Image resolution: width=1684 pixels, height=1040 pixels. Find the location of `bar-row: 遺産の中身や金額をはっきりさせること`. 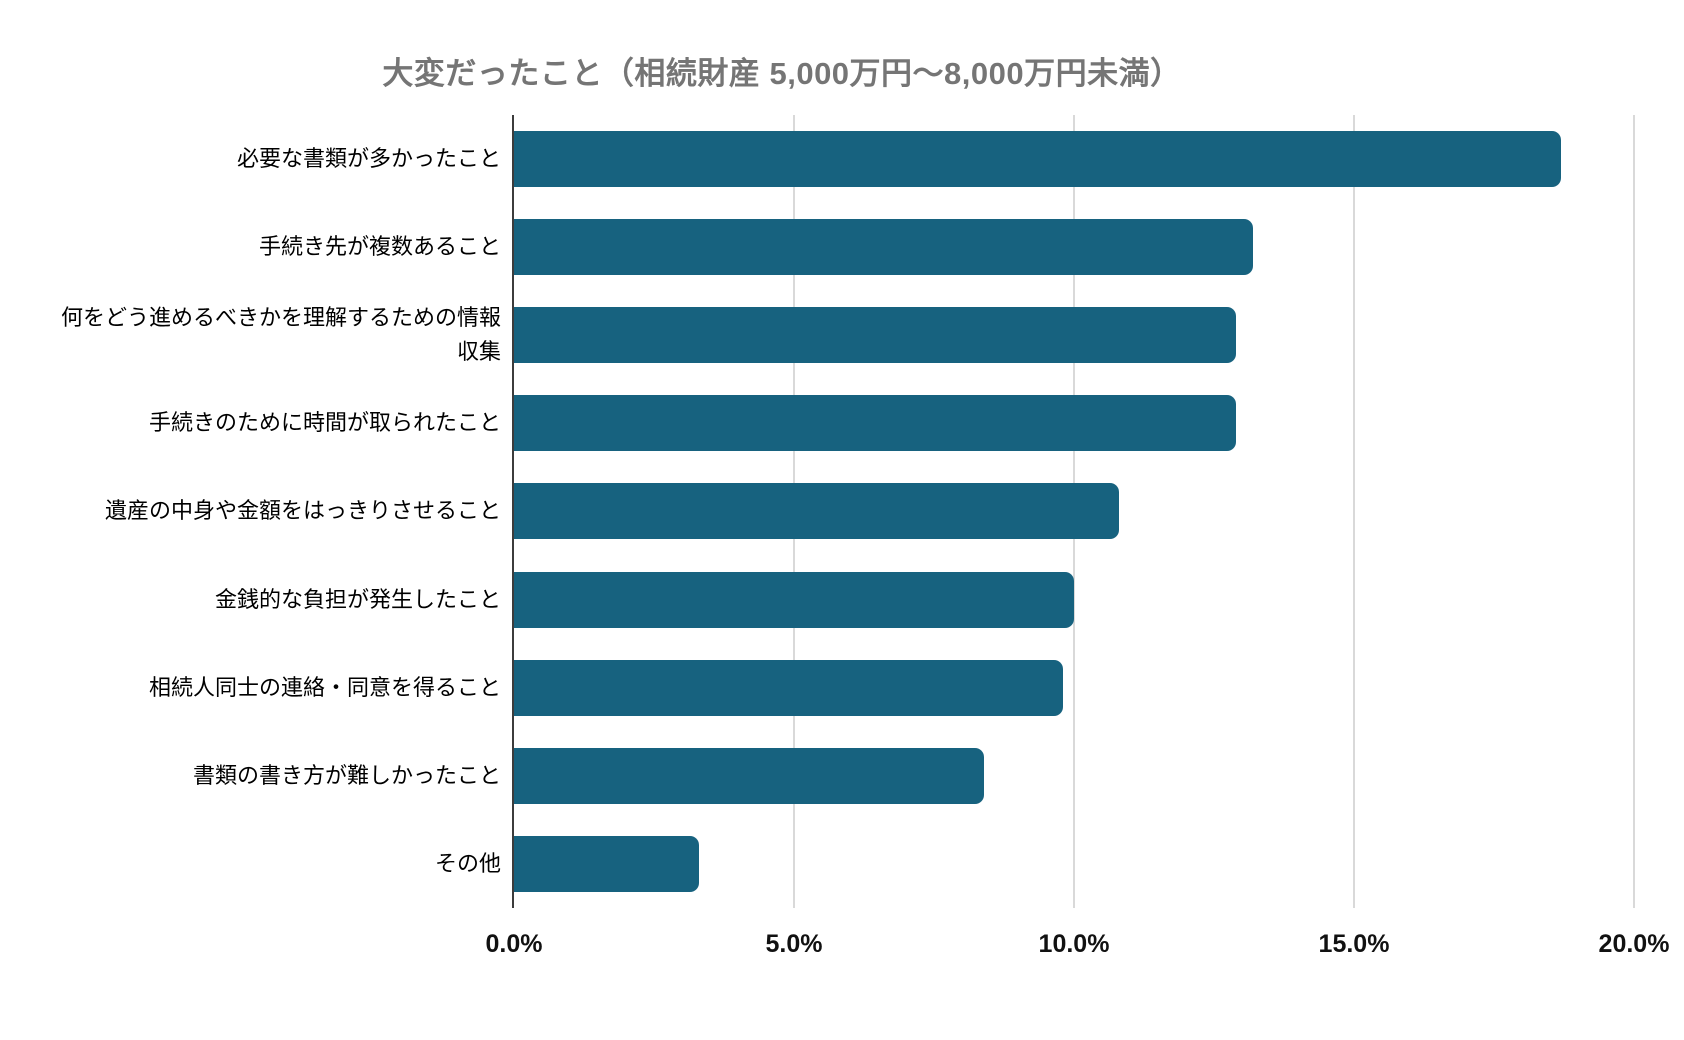

bar-row: 遺産の中身や金額をはっきりさせること is located at coordinates (842, 511).